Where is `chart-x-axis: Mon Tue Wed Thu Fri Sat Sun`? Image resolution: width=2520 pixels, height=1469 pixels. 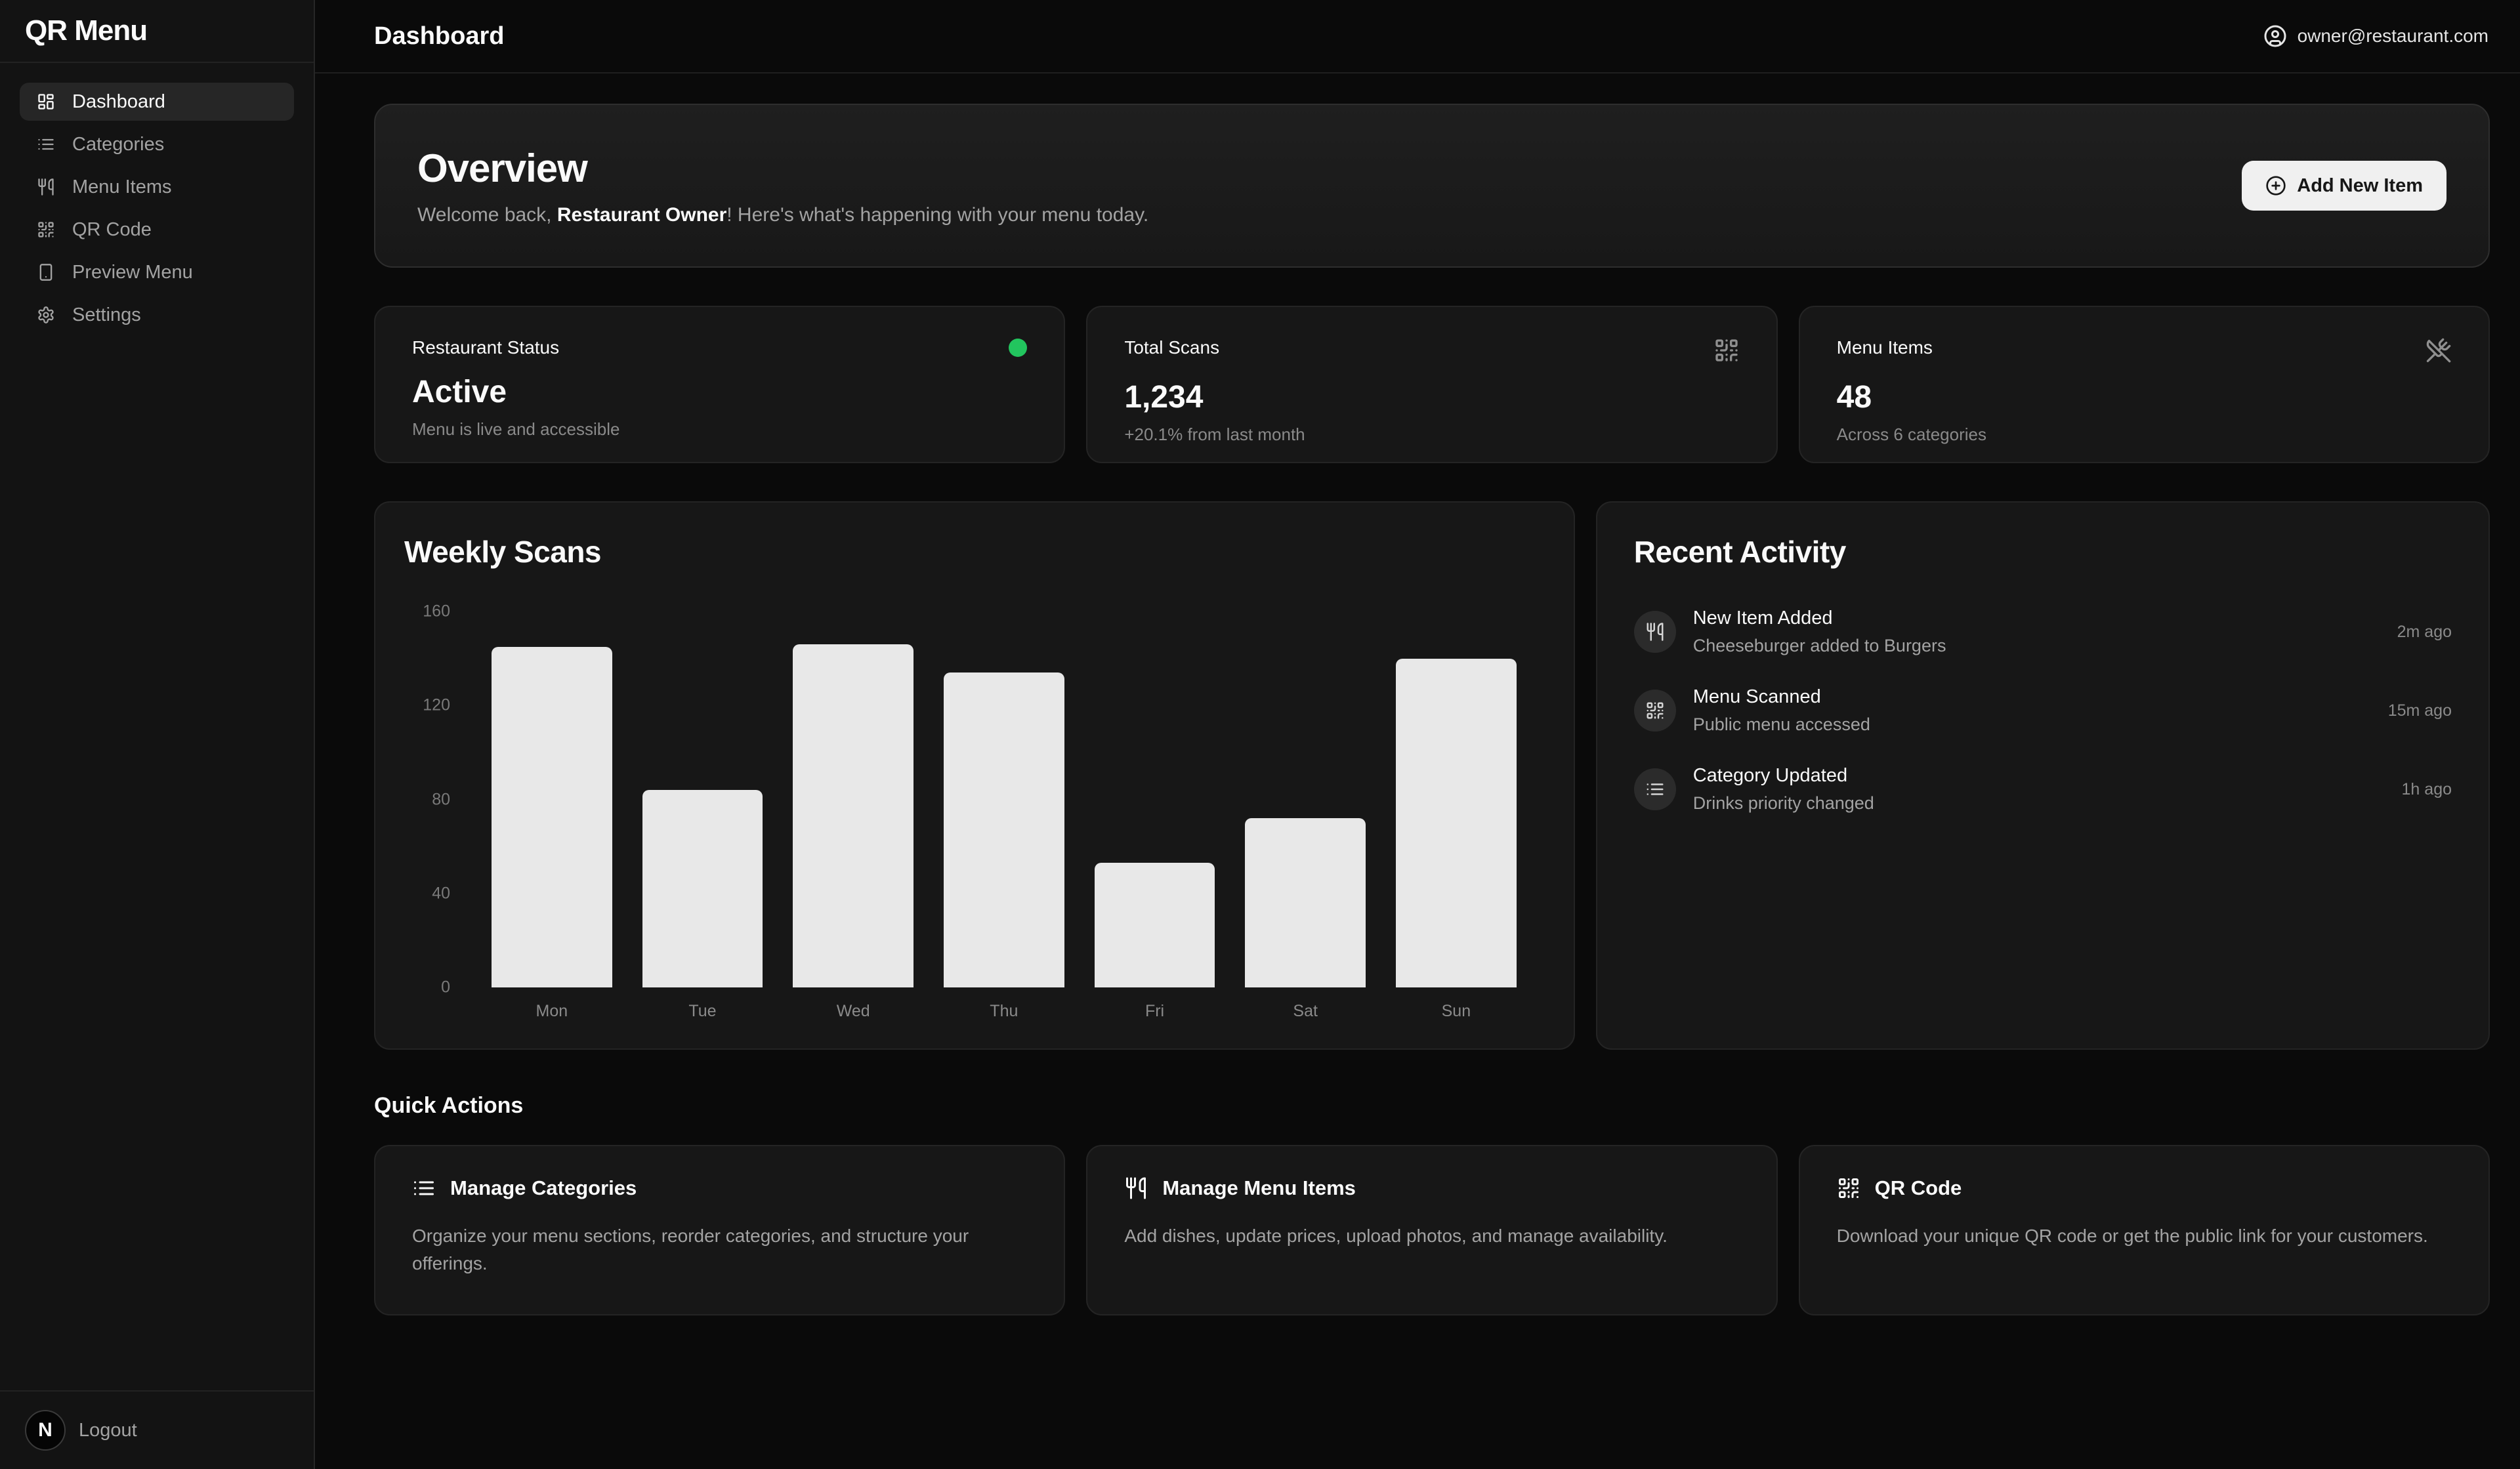
chart-x-axis: Mon Tue Wed Thu Fri Sat Sun is located at coordinates (1004, 1012).